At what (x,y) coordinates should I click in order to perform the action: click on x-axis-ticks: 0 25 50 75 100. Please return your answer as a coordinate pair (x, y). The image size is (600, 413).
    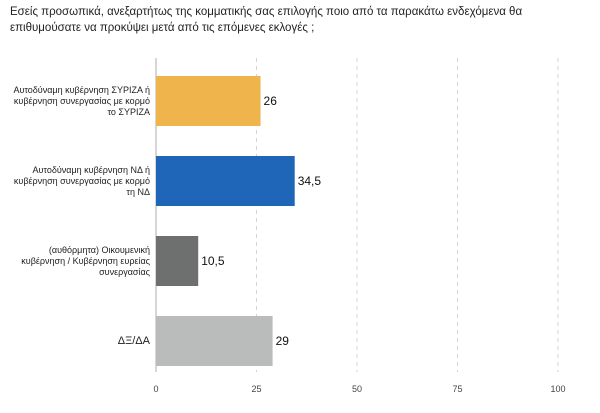
    Looking at the image, I should click on (359, 389).